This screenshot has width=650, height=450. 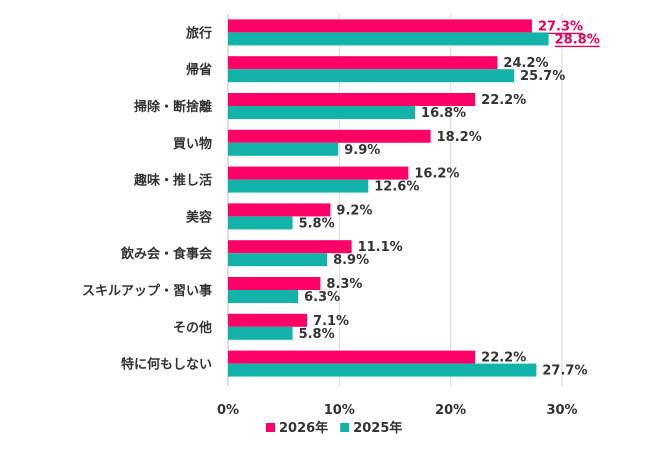 What do you see at coordinates (228, 410) in the screenshot?
I see `x-tick-label: 0%` at bounding box center [228, 410].